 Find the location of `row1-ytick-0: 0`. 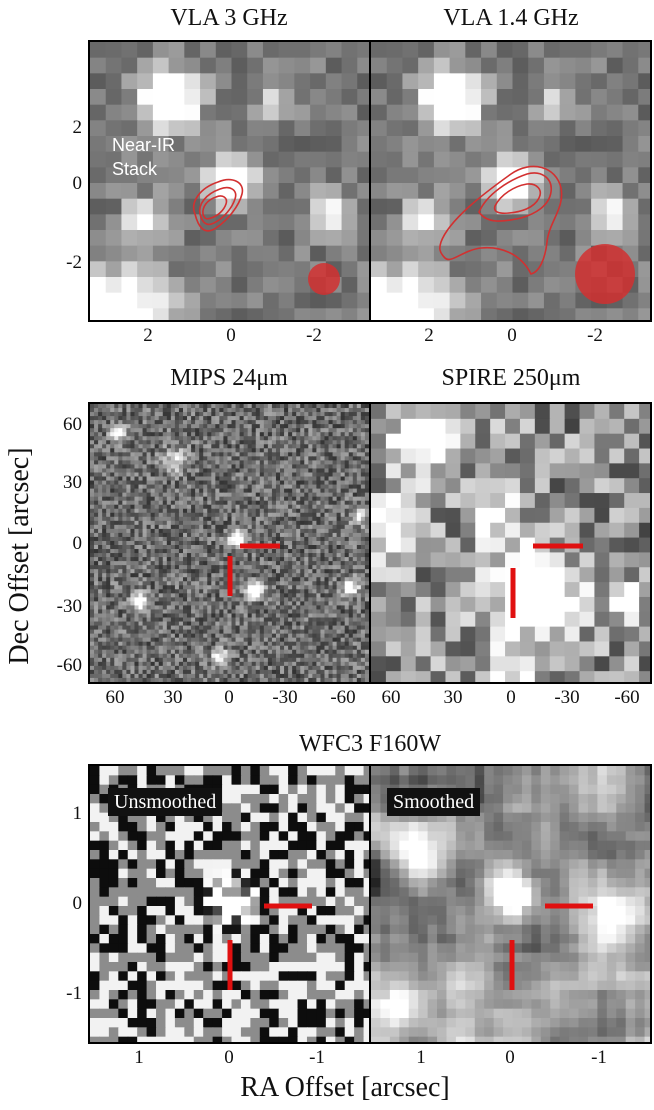

row1-ytick-0: 0 is located at coordinates (77, 183).